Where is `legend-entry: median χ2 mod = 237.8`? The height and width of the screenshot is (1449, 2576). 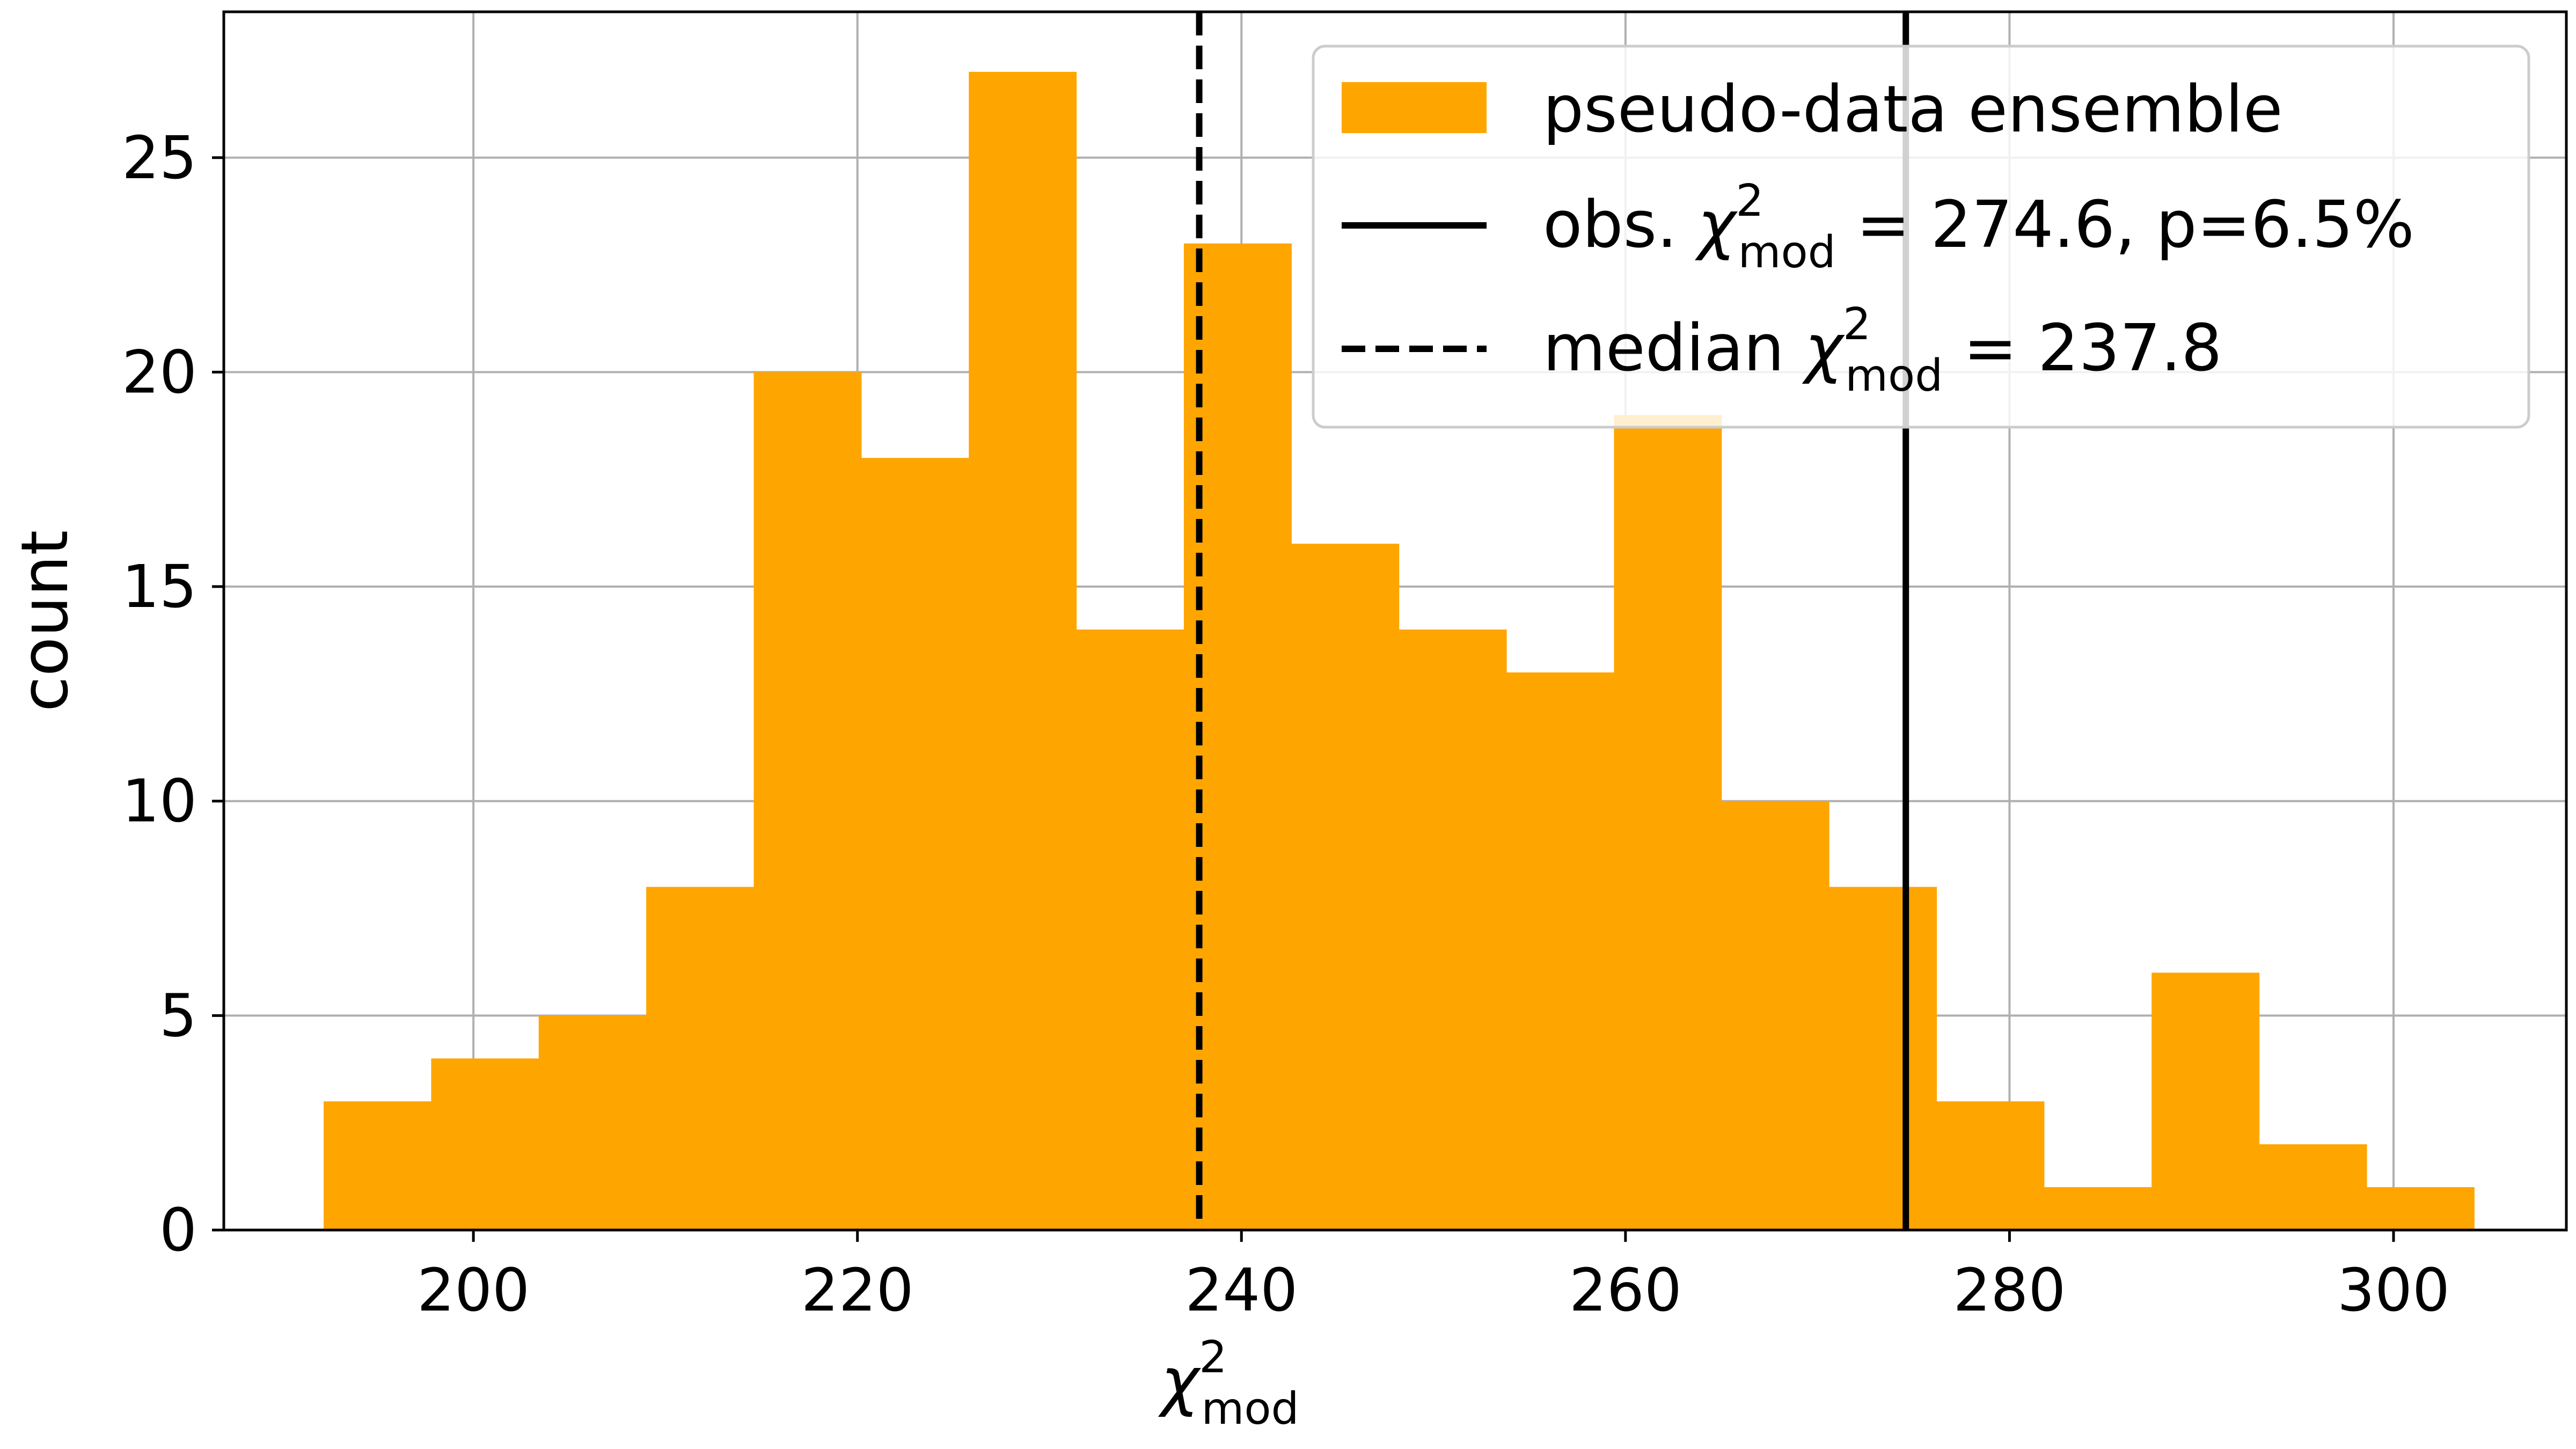
legend-entry: median χ2 mod = 237.8 is located at coordinates (1782, 350).